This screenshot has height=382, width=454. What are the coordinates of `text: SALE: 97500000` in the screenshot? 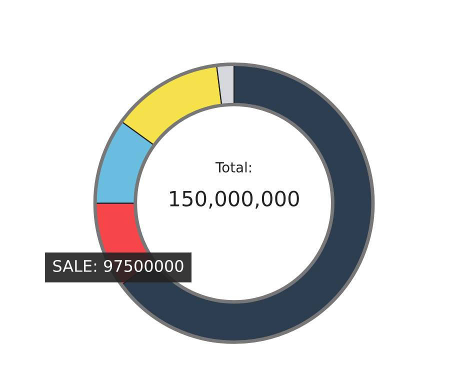 It's located at (118, 266).